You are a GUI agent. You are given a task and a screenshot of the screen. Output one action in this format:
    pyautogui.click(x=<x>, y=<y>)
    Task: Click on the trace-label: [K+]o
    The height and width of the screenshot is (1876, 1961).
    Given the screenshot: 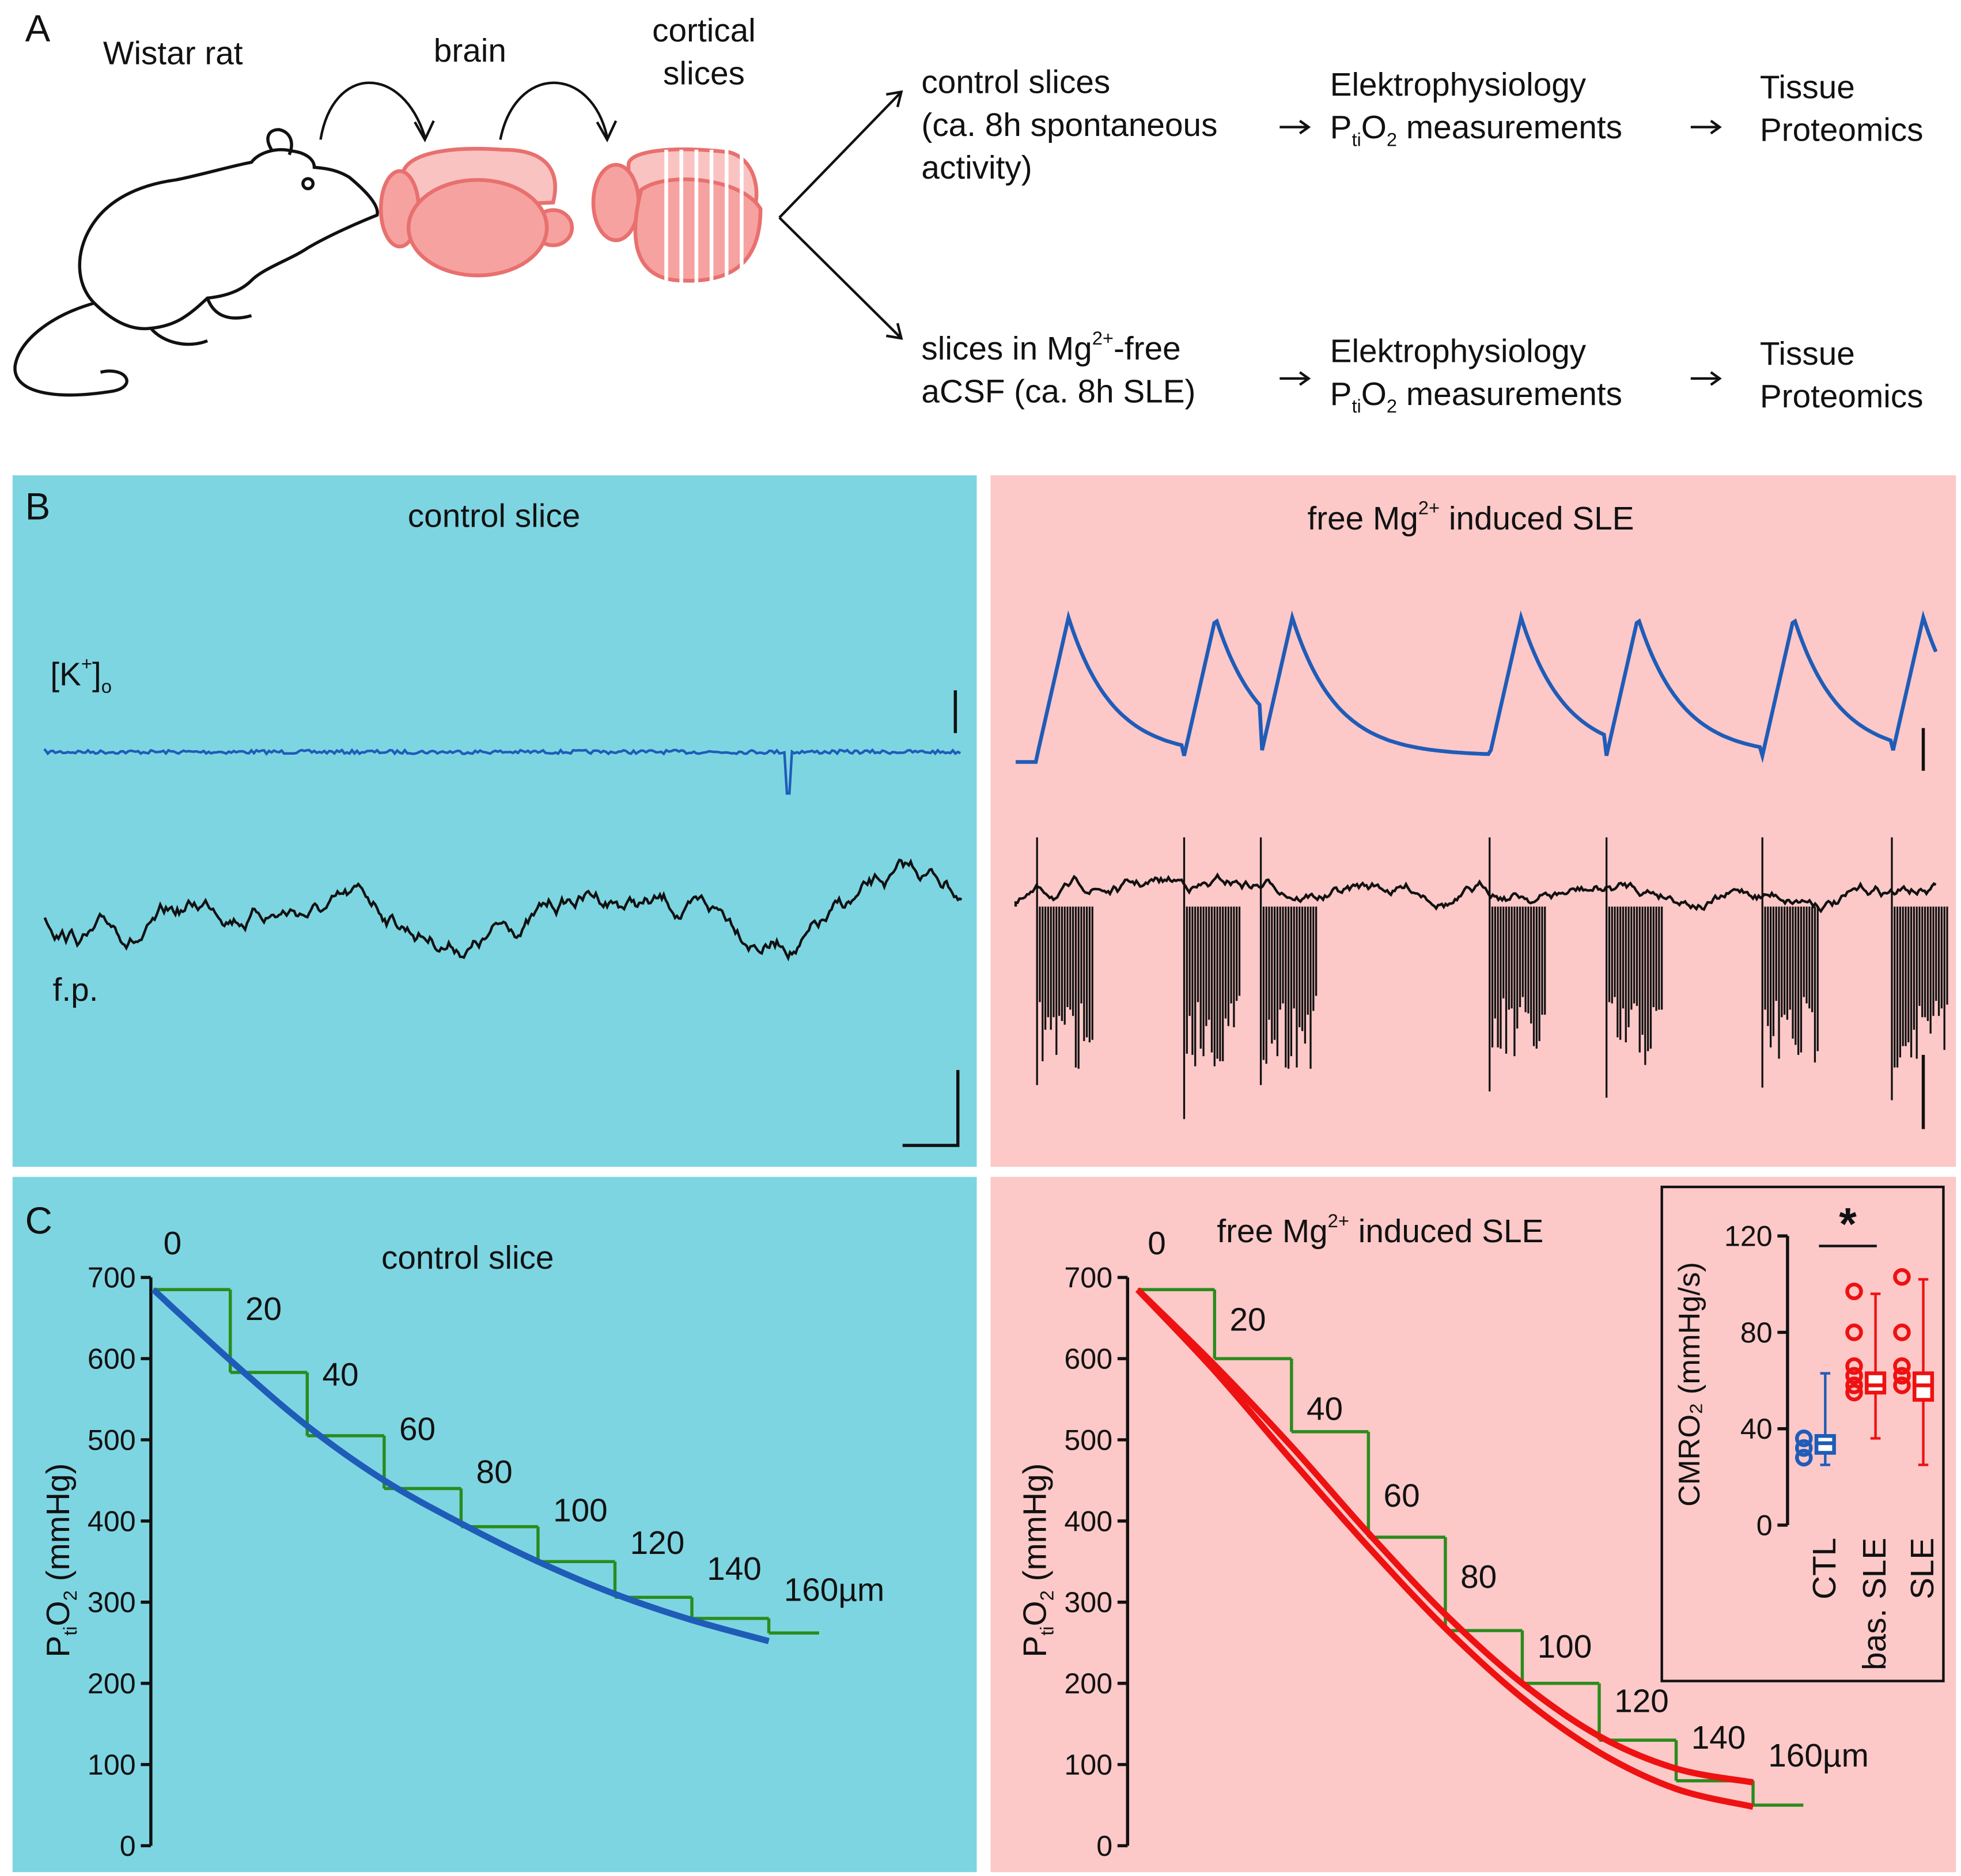 What is the action you would take?
    pyautogui.click(x=81, y=675)
    